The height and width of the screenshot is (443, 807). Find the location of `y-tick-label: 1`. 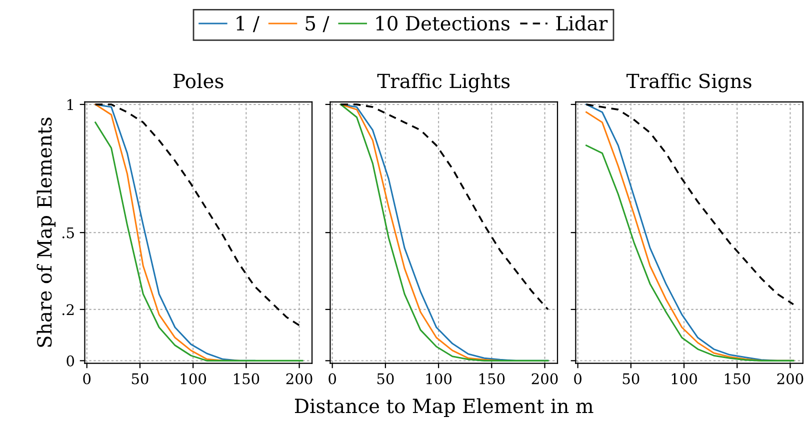

y-tick-label: 1 is located at coordinates (70, 104).